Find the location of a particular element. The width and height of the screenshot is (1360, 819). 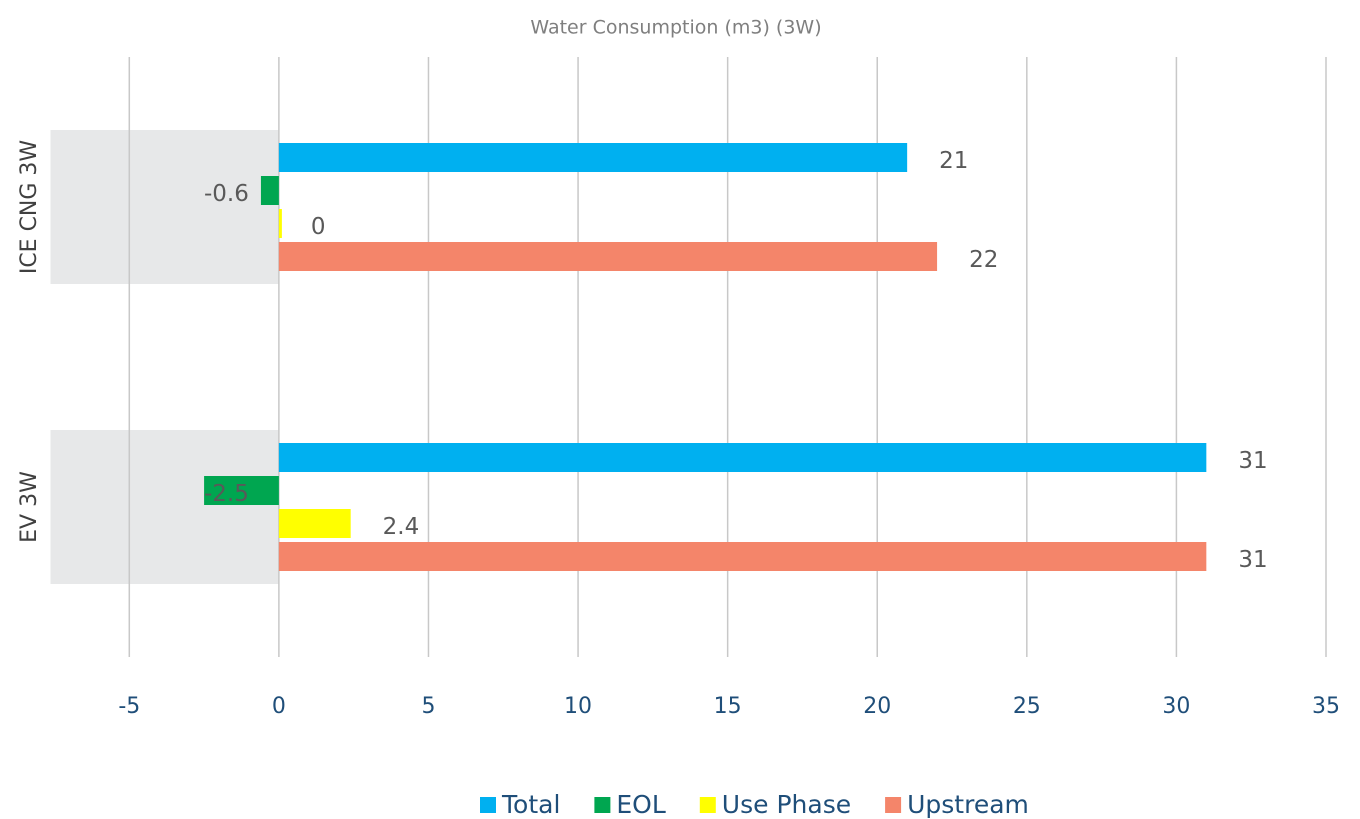

legend-label: Upstream is located at coordinates (968, 804).